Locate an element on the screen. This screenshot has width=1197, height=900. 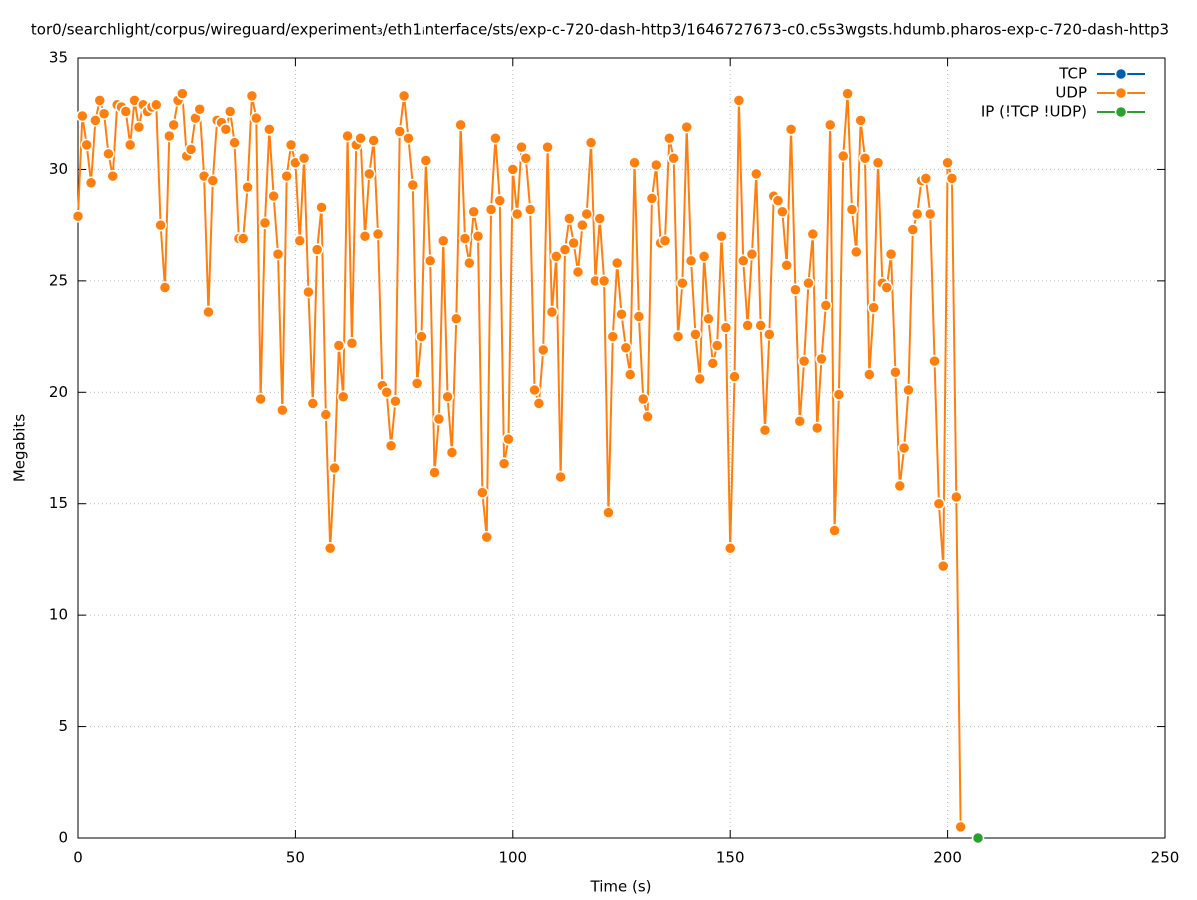
y-tick-label: 20 is located at coordinates (58, 392).